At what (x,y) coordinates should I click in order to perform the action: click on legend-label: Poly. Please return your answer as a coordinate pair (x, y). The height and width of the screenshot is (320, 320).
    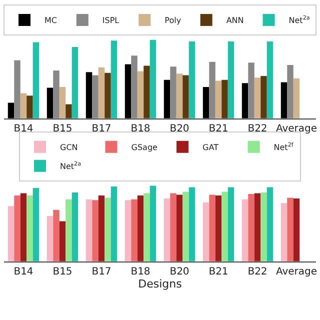
    Looking at the image, I should click on (173, 21).